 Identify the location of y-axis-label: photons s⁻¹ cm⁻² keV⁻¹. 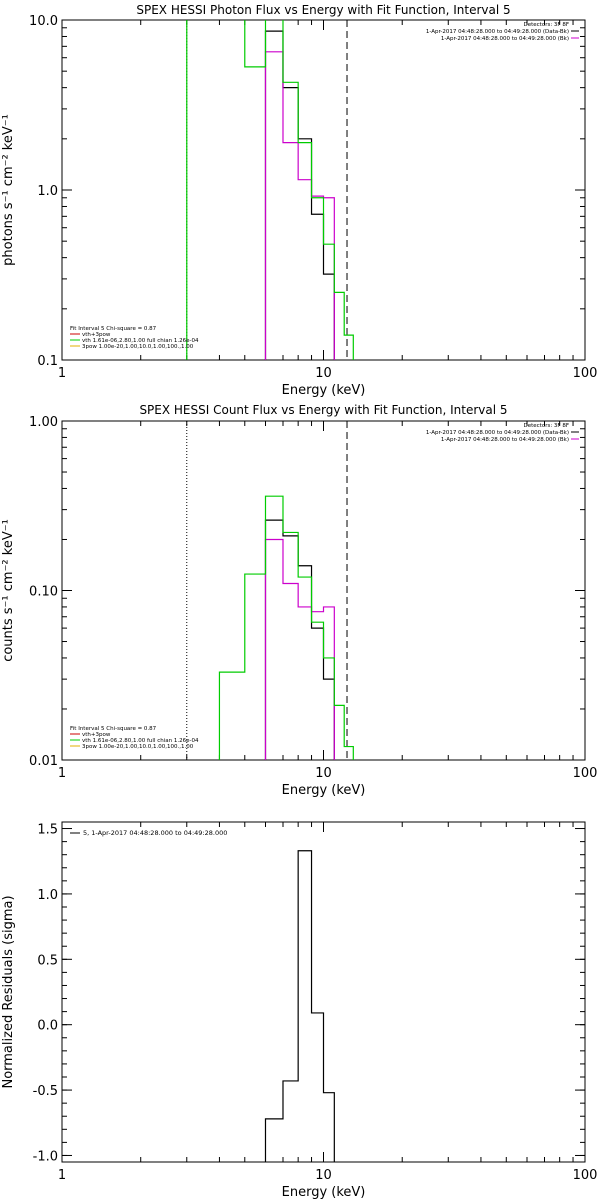
(8, 190).